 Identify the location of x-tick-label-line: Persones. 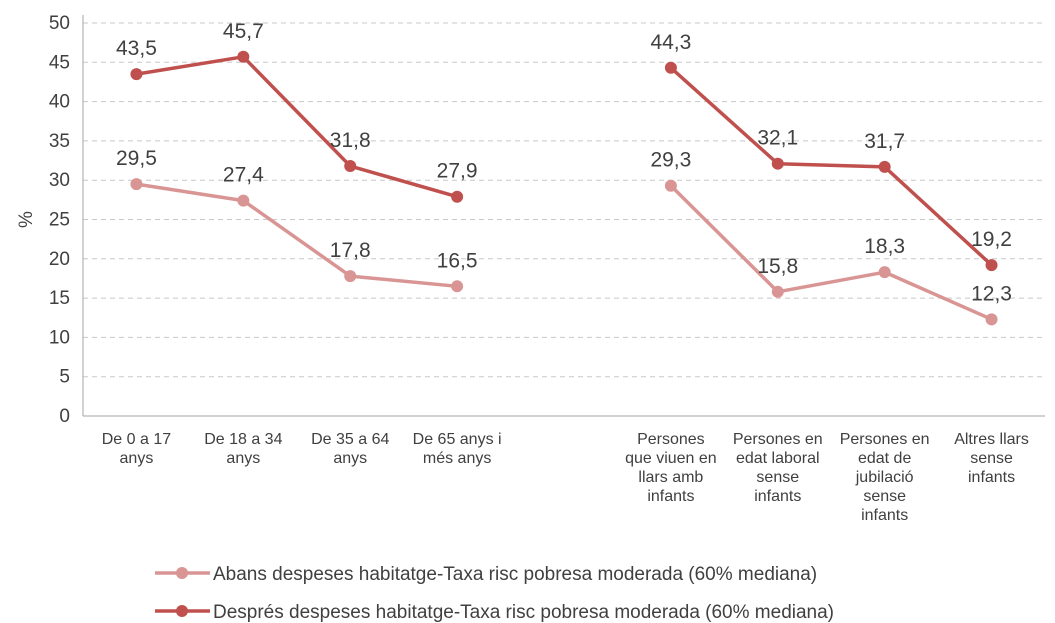
(671, 439).